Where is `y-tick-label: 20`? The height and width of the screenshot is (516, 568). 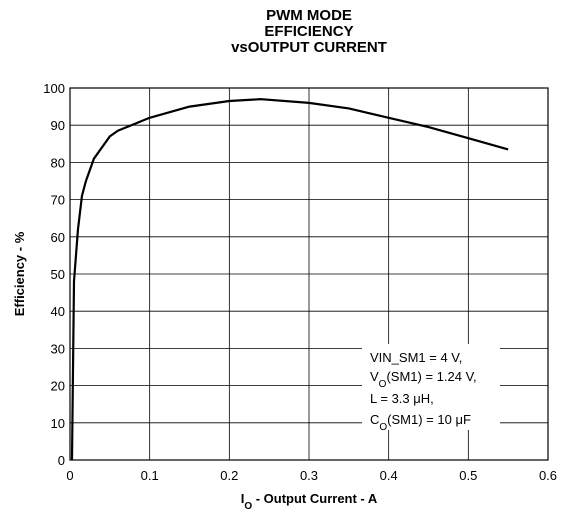
y-tick-label: 20 is located at coordinates (58, 386).